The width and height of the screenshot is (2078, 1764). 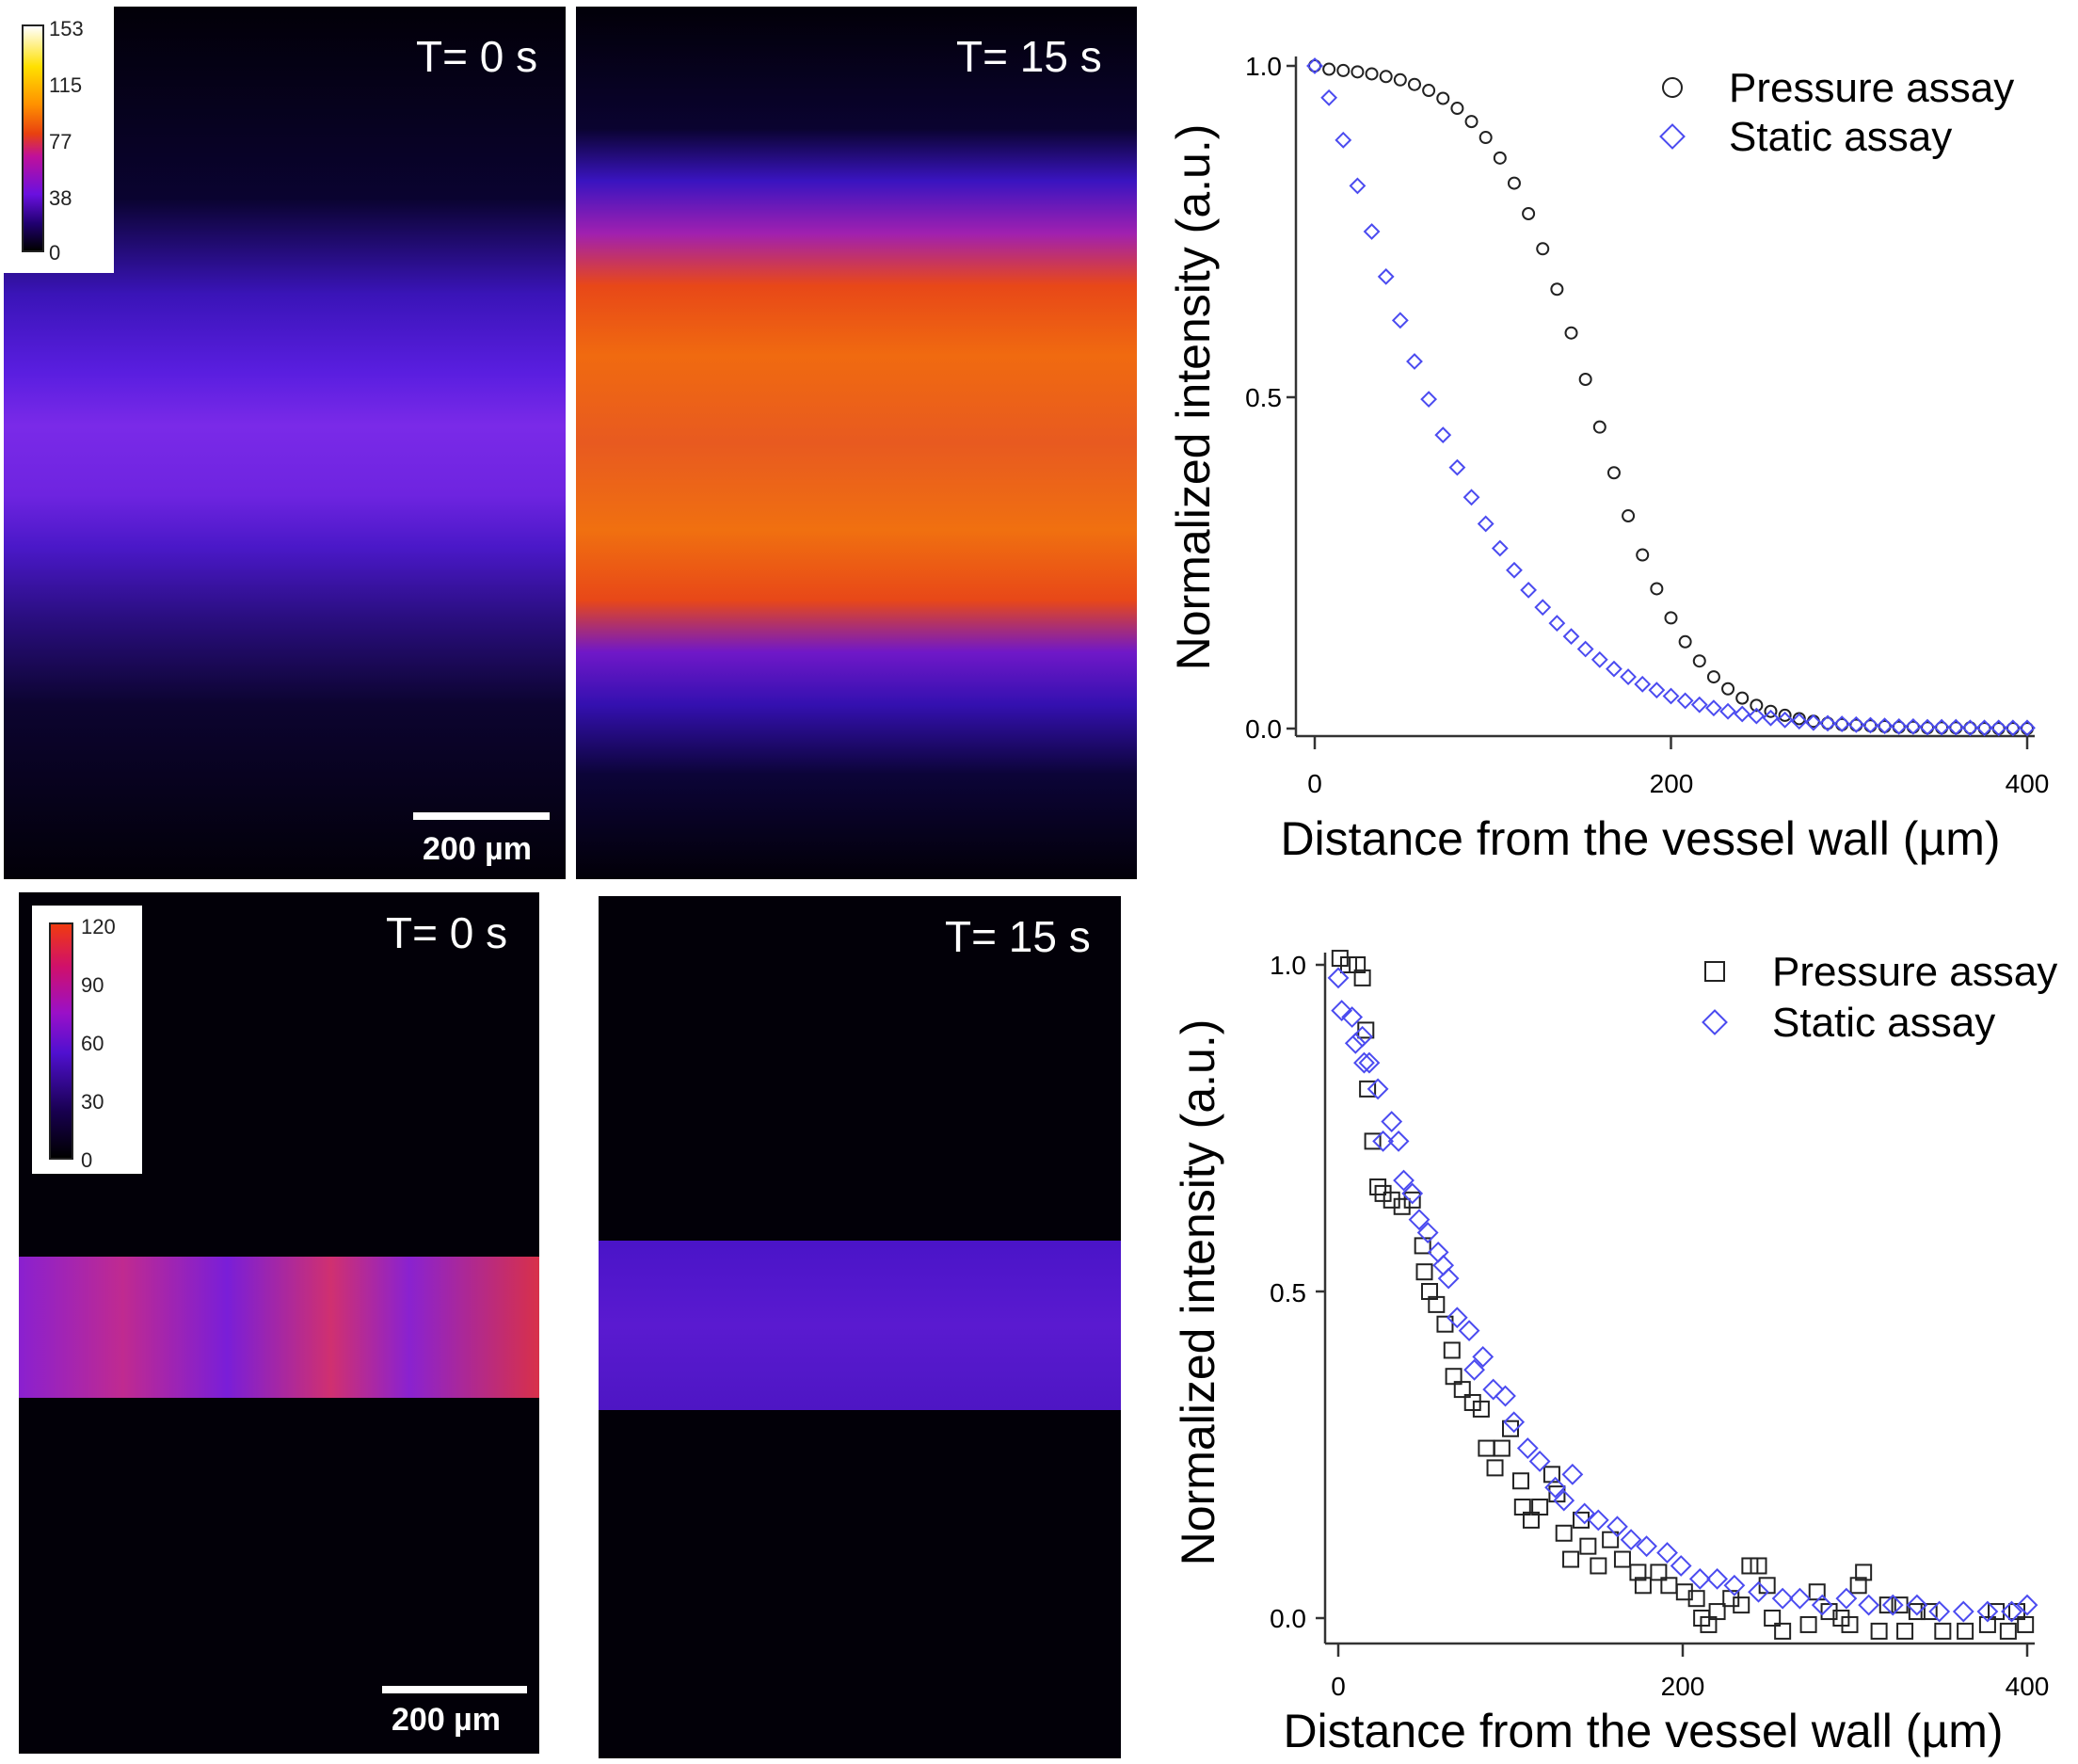 What do you see at coordinates (478, 849) in the screenshot?
I see `scale-bar-label: 200 µm` at bounding box center [478, 849].